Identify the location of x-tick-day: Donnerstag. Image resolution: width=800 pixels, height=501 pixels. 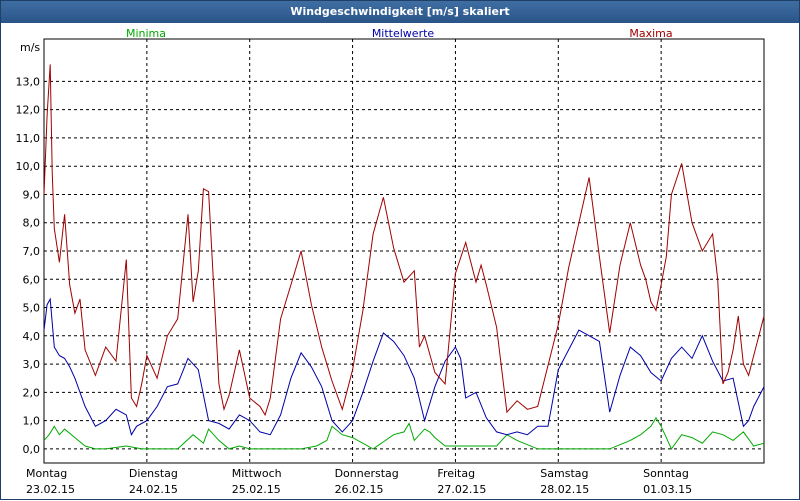
(367, 473).